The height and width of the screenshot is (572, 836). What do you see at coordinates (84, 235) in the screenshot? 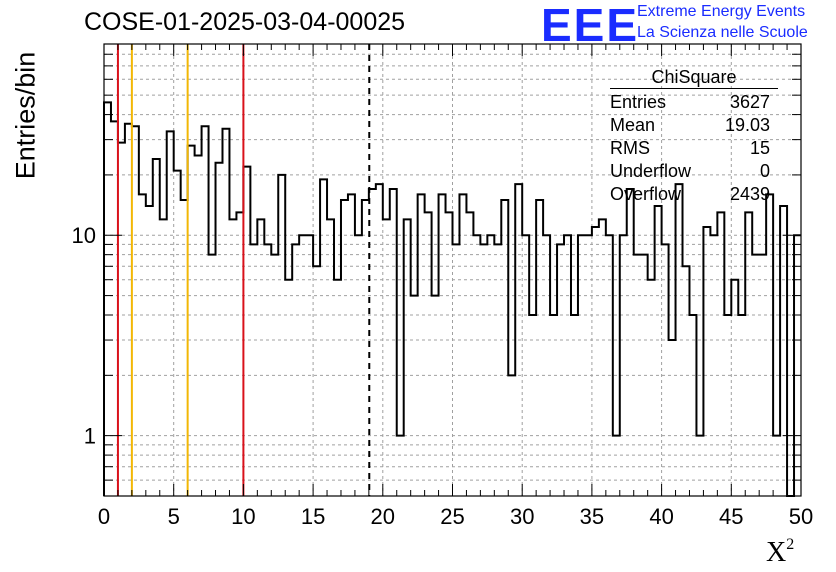
I see `y-tick-label: 10` at bounding box center [84, 235].